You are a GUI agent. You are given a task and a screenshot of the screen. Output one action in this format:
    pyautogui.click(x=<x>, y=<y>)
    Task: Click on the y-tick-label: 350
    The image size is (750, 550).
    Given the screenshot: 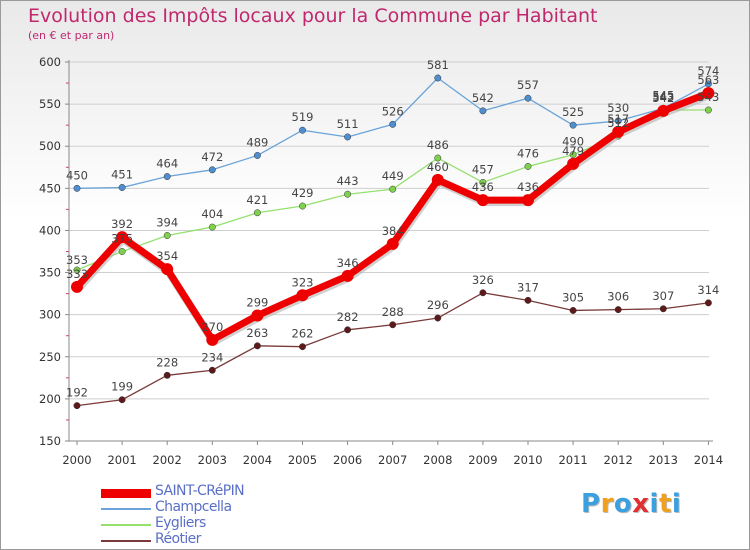 What is the action you would take?
    pyautogui.click(x=50, y=273)
    